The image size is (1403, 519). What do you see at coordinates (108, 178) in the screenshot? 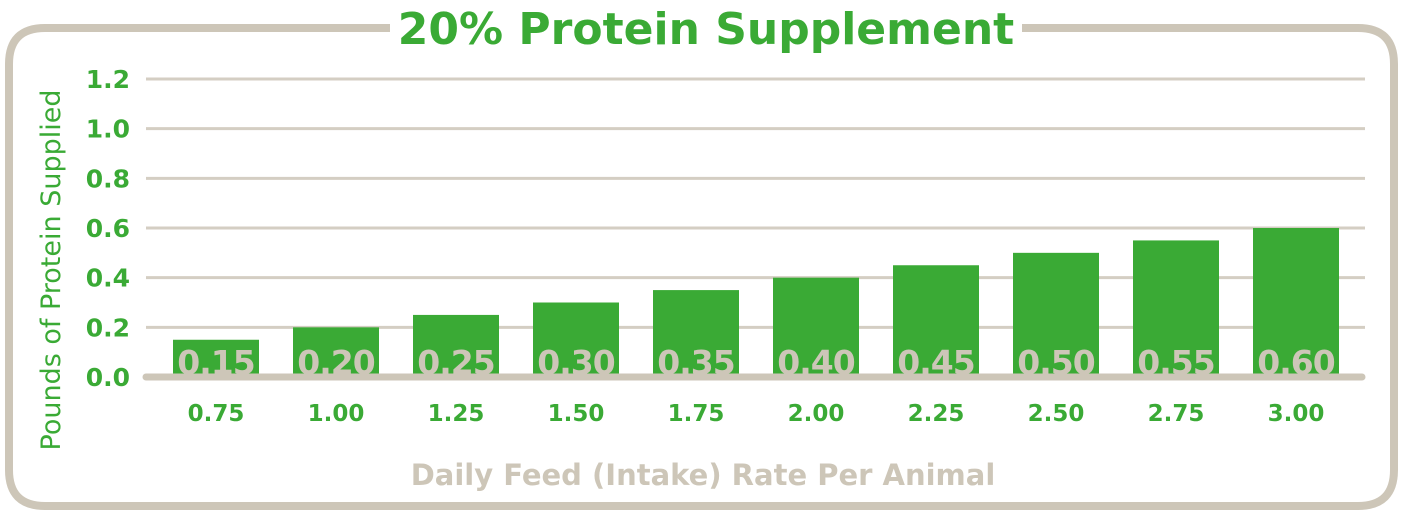
I see `y-tick-label: 0.8` at bounding box center [108, 178].